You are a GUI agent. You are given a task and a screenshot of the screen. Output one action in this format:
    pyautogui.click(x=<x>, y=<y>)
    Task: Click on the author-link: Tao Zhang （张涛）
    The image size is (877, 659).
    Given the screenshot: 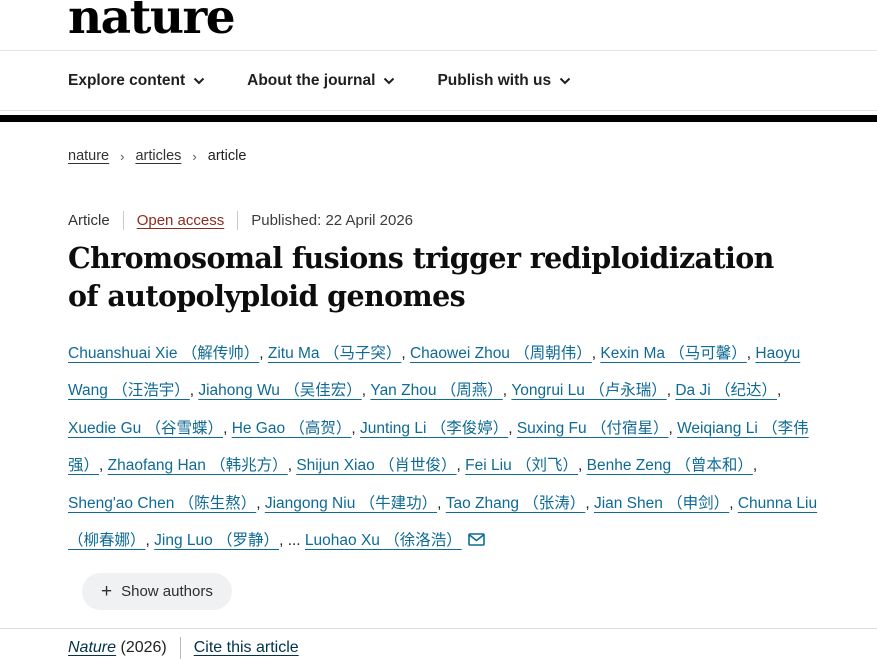 What is the action you would take?
    pyautogui.click(x=515, y=503)
    